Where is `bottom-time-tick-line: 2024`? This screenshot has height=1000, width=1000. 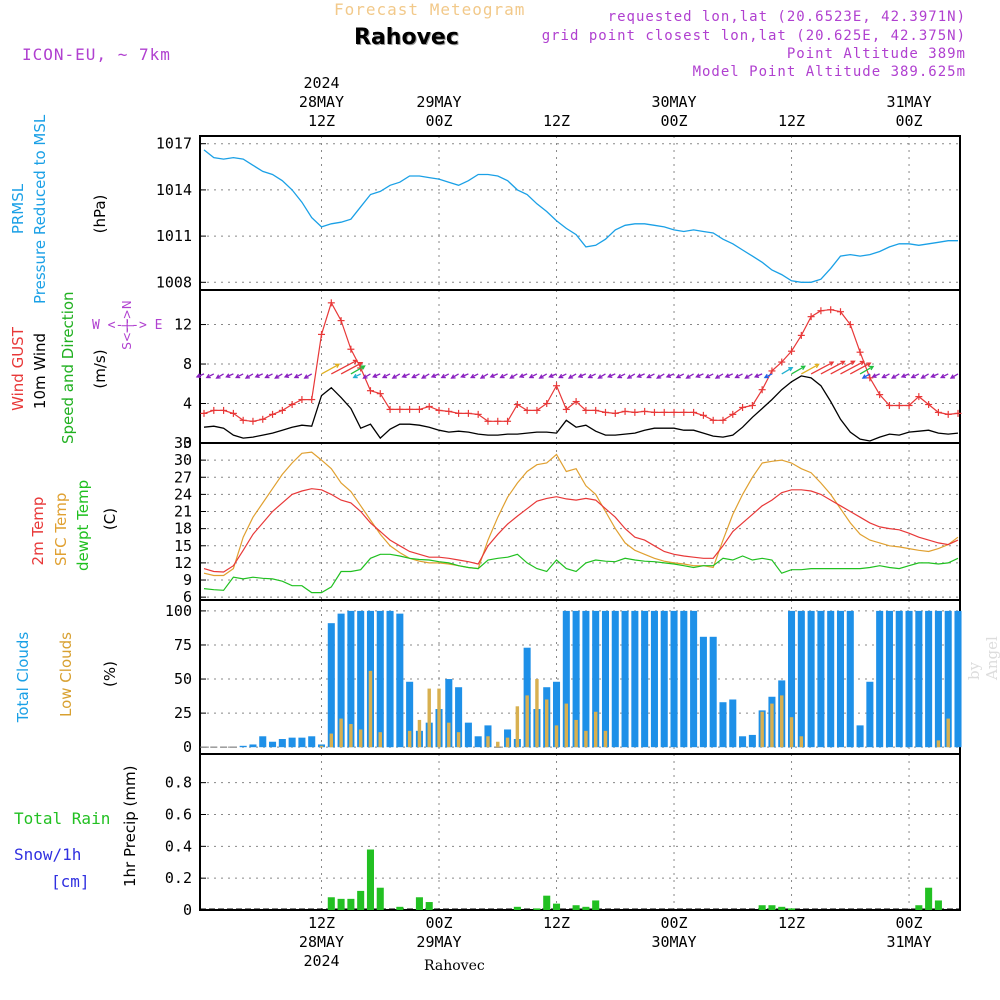
bottom-time-tick-line: 2024 is located at coordinates (321, 961).